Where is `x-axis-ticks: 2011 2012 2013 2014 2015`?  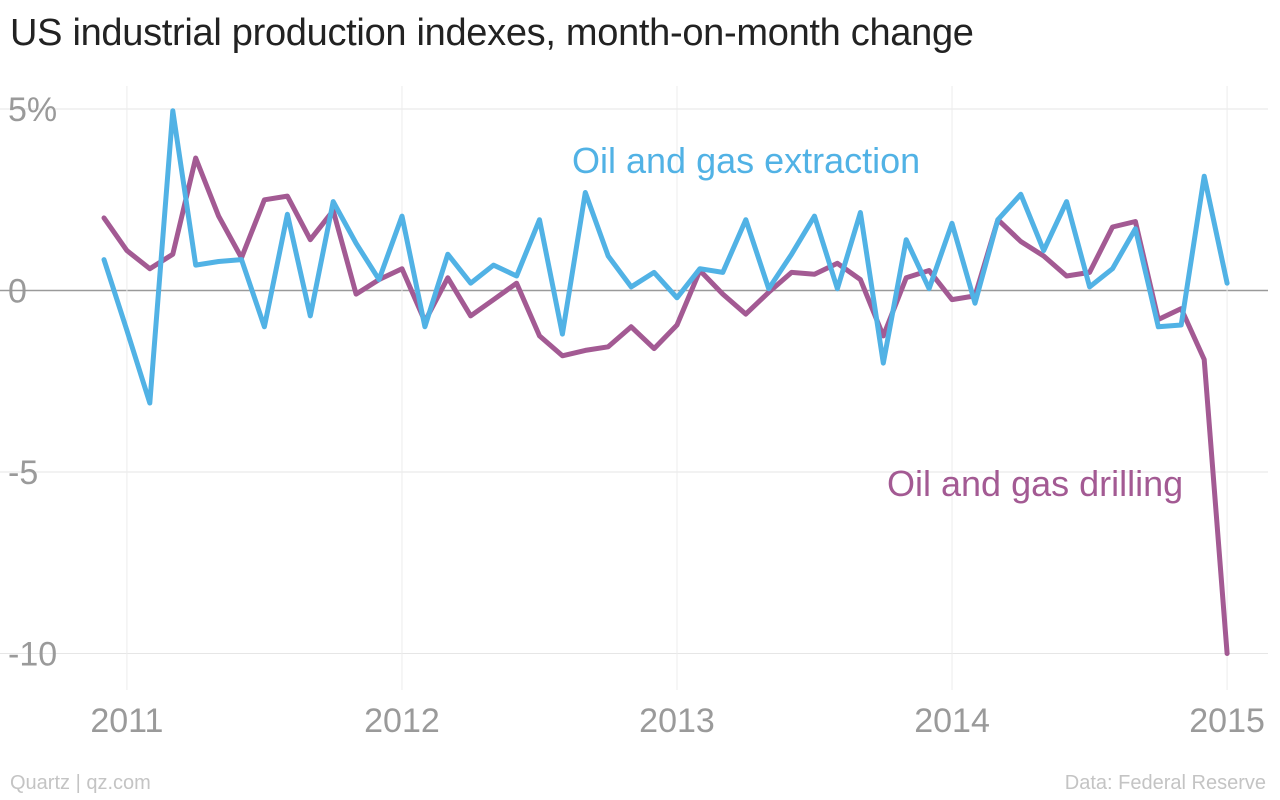 x-axis-ticks: 2011 2012 2013 2014 2015 is located at coordinates (677, 721).